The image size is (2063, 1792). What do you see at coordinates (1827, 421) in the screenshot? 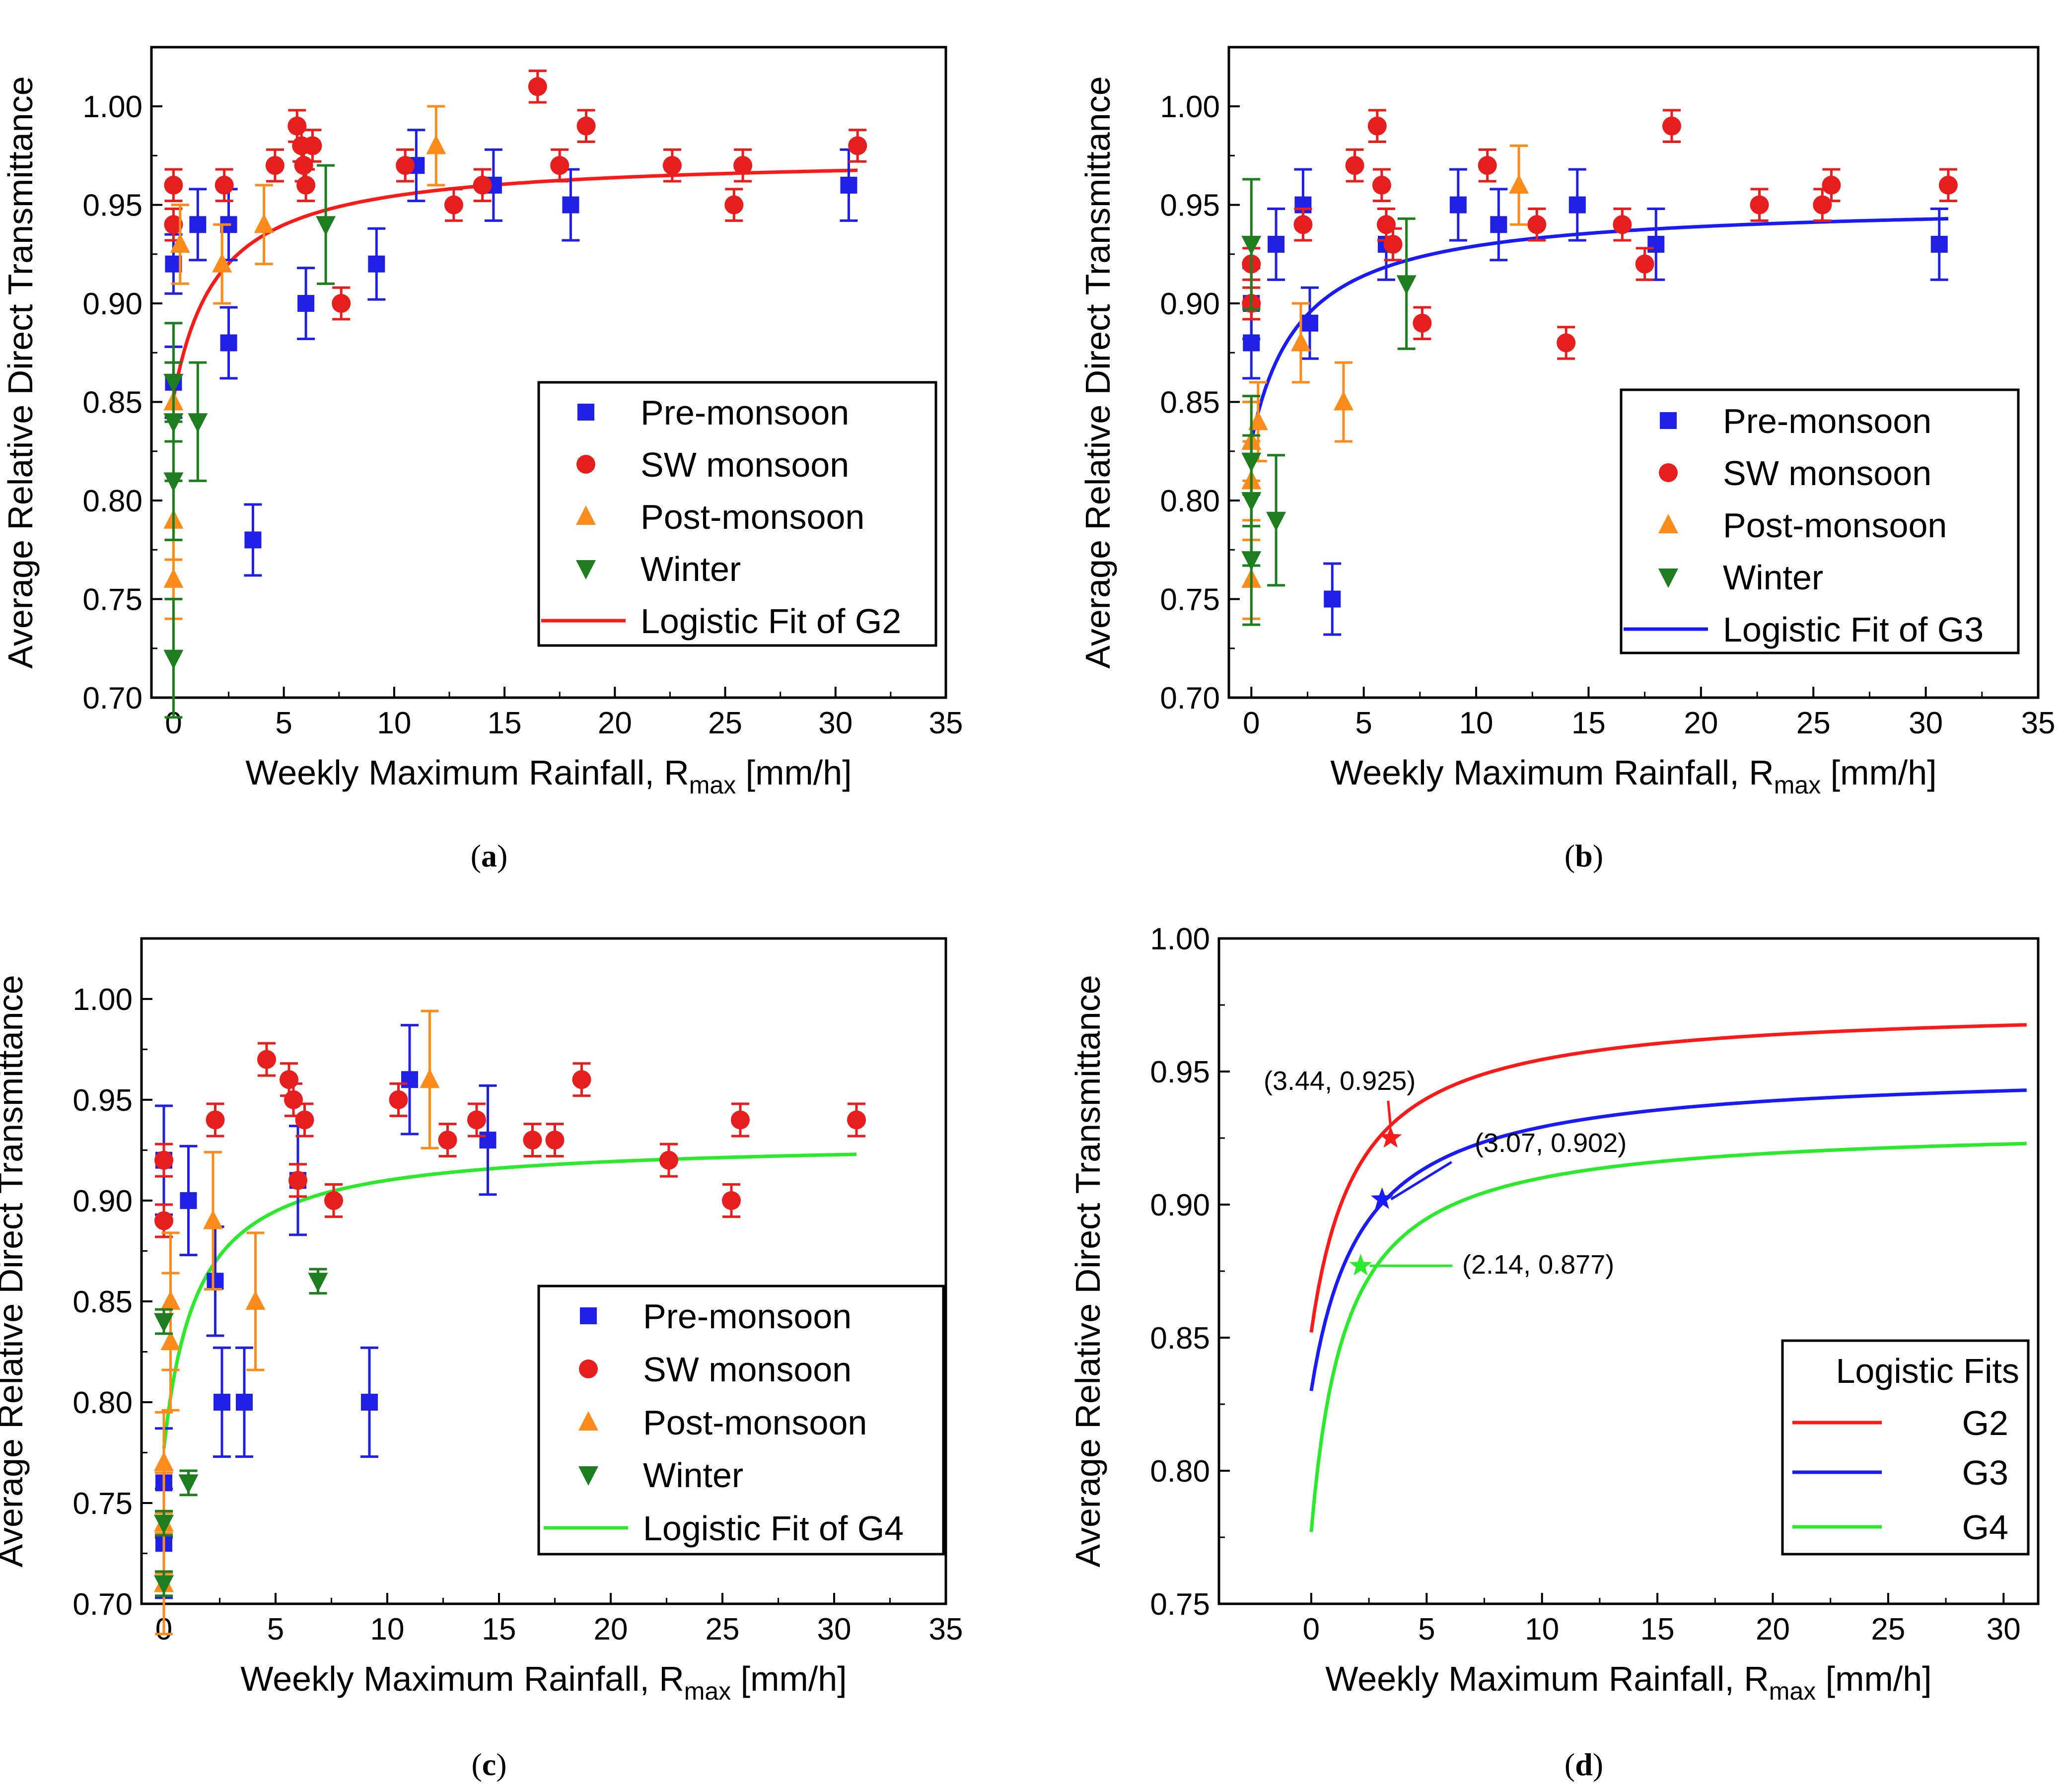
I see `legend-label: Pre-monsoon` at bounding box center [1827, 421].